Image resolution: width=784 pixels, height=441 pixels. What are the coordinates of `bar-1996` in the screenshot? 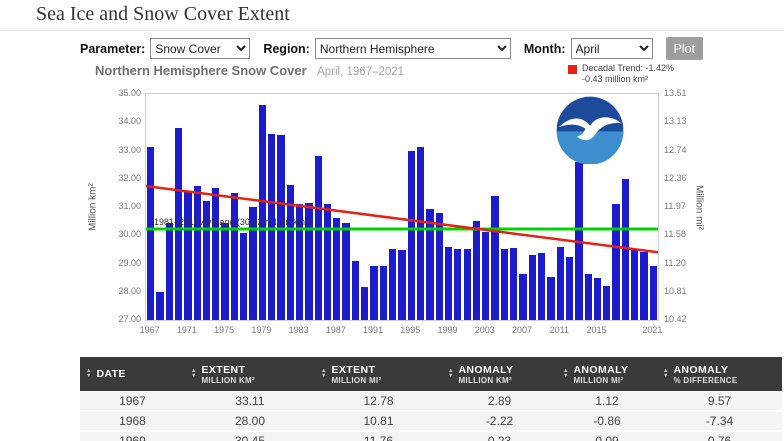 It's located at (420, 233).